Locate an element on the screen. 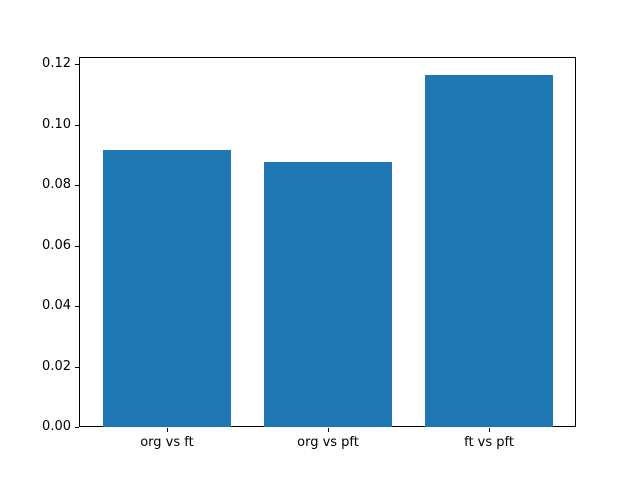 This screenshot has width=640, height=480. bar-org-vs-ft is located at coordinates (167, 288).